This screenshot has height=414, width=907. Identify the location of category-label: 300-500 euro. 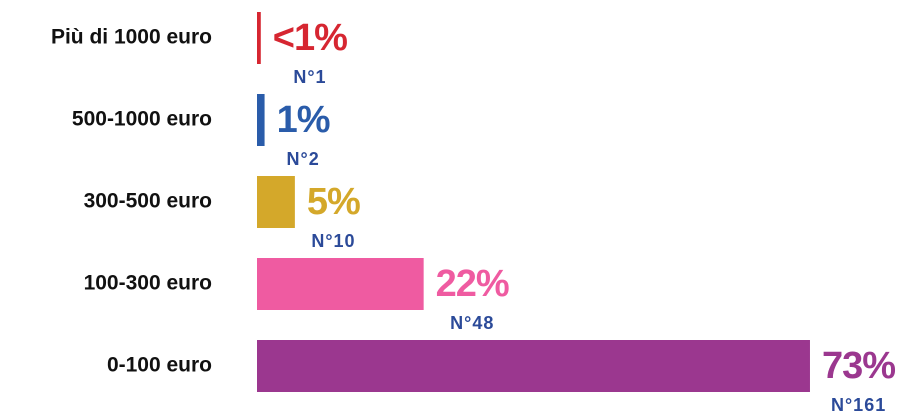
(148, 201).